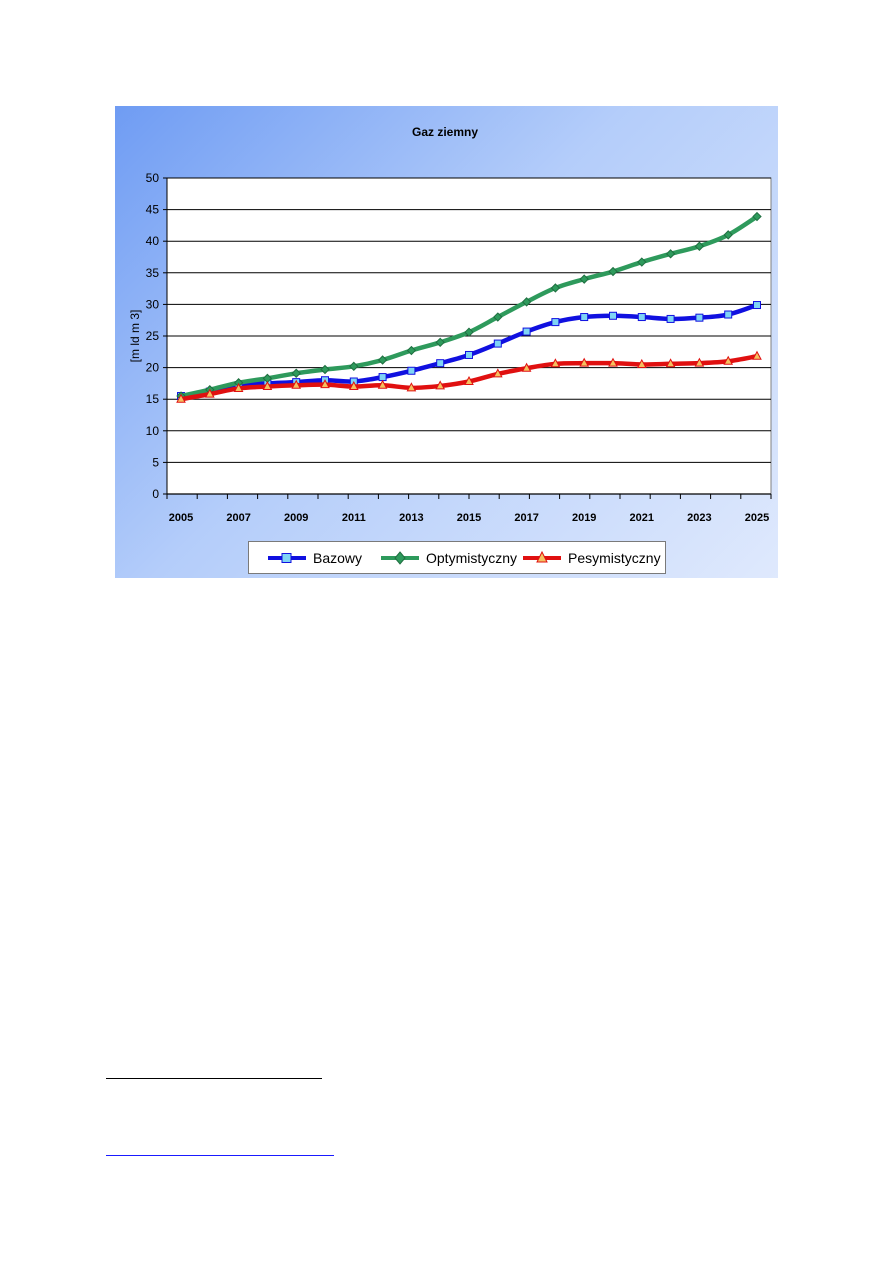  What do you see at coordinates (181, 518) in the screenshot?
I see `x-tick-label: 2005` at bounding box center [181, 518].